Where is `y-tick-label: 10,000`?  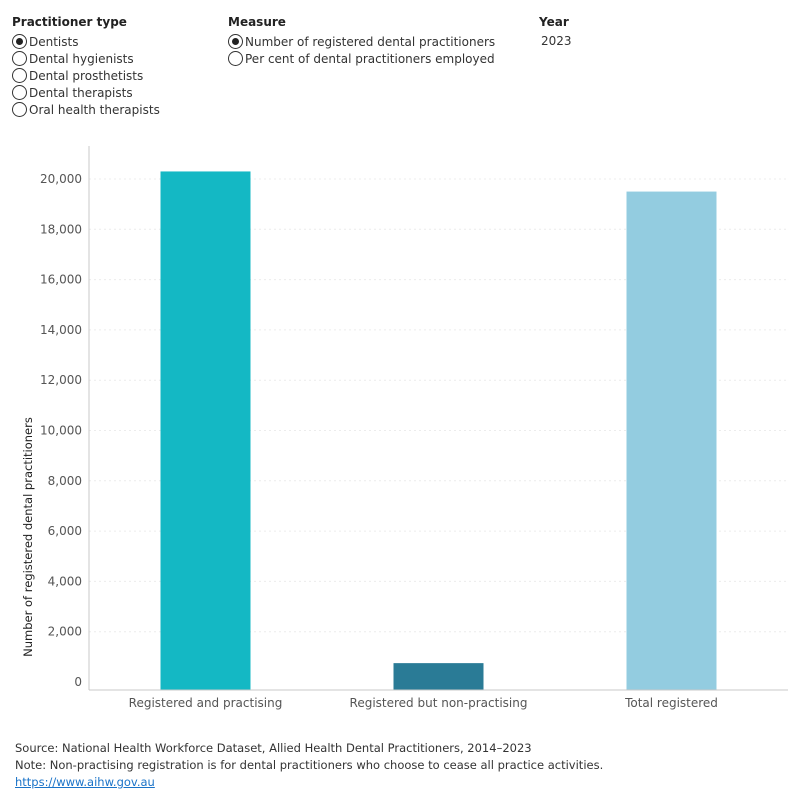
y-tick-label: 10,000 is located at coordinates (61, 431).